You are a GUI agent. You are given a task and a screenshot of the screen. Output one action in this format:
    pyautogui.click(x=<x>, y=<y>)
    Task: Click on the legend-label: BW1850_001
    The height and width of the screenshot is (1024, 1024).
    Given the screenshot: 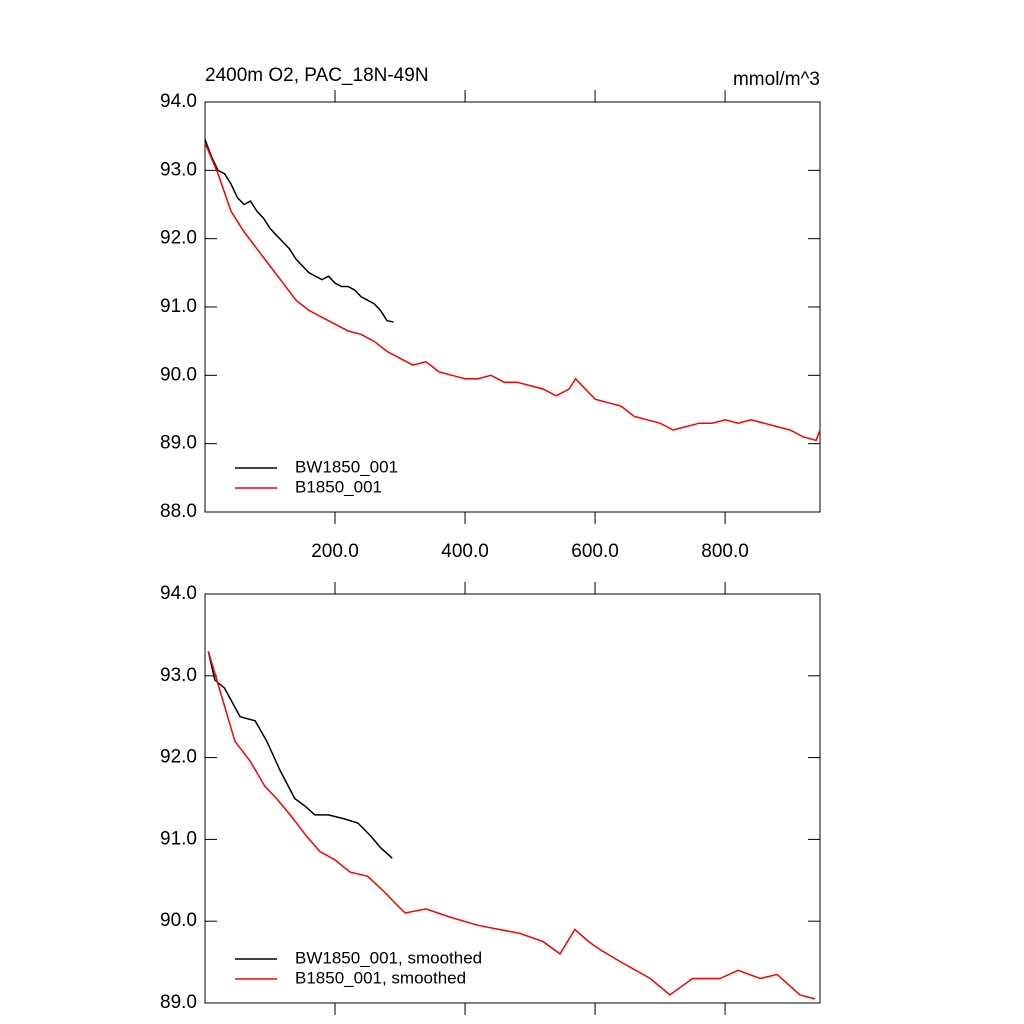 What is the action you would take?
    pyautogui.click(x=346, y=466)
    